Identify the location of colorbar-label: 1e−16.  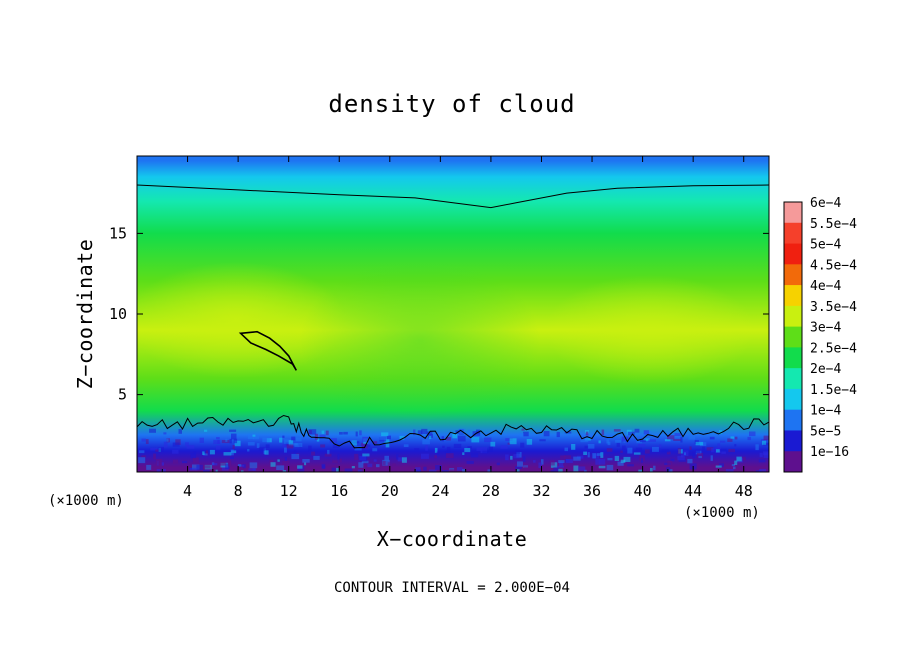
(829, 452).